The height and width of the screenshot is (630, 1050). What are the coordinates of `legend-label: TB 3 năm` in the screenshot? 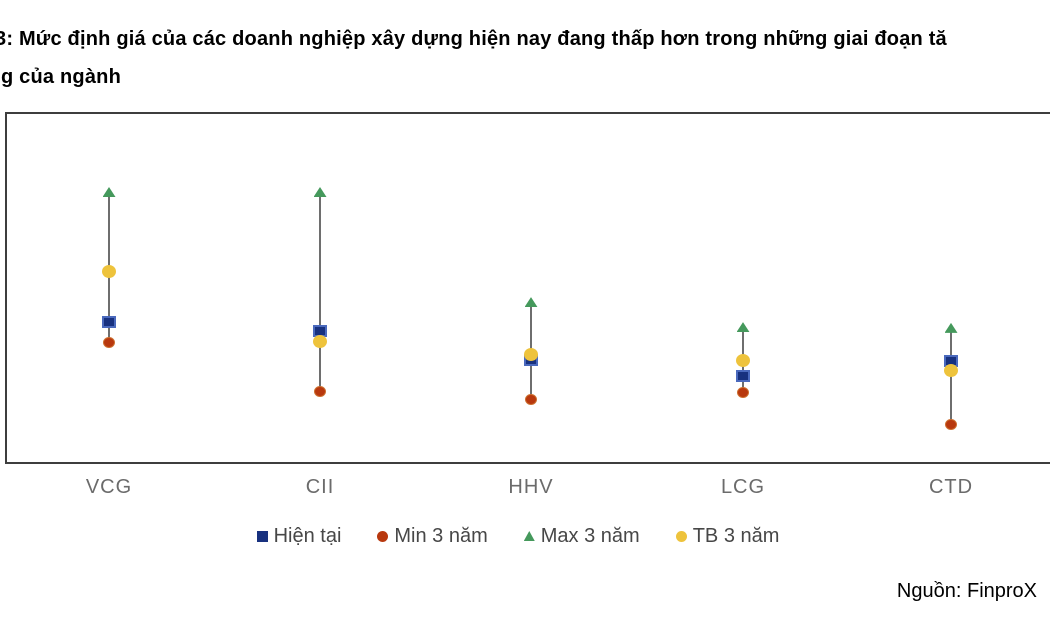 It's located at (736, 535).